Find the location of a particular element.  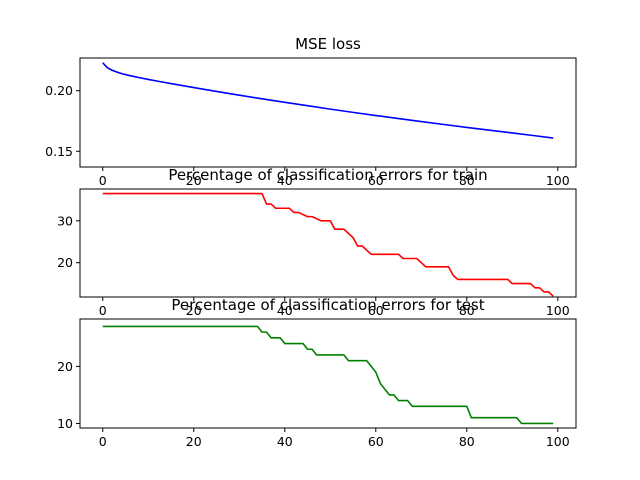

y-tick-label: 10 is located at coordinates (65, 423).